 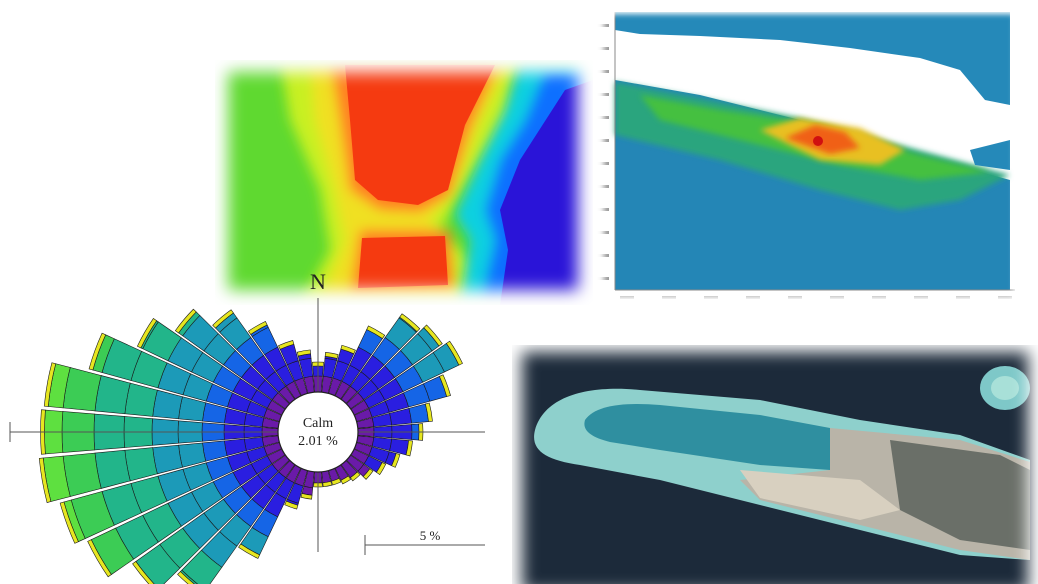 What do you see at coordinates (318, 432) in the screenshot?
I see `calm-circle` at bounding box center [318, 432].